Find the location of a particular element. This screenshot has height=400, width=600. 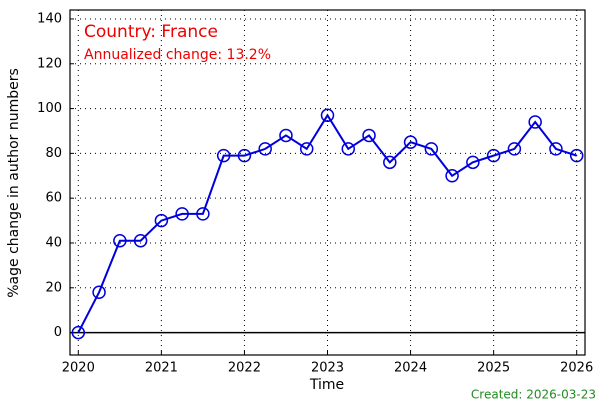

y-tick-label: 0 is located at coordinates (58, 332).